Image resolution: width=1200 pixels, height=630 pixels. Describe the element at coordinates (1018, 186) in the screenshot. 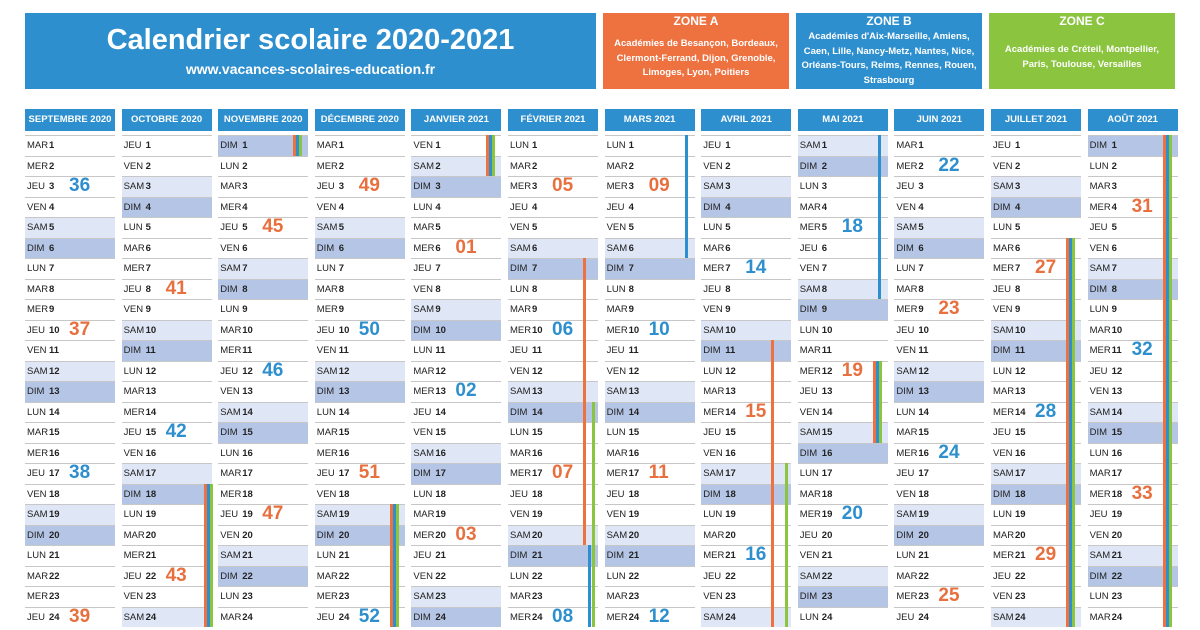

I see `day-number: 3` at that location.